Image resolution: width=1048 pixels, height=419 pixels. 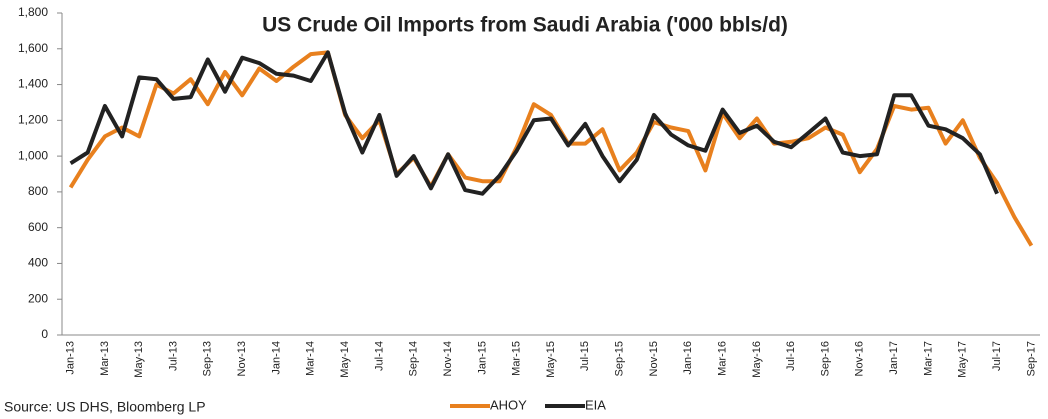 What do you see at coordinates (33, 84) in the screenshot?
I see `y-tick-label: 1,400` at bounding box center [33, 84].